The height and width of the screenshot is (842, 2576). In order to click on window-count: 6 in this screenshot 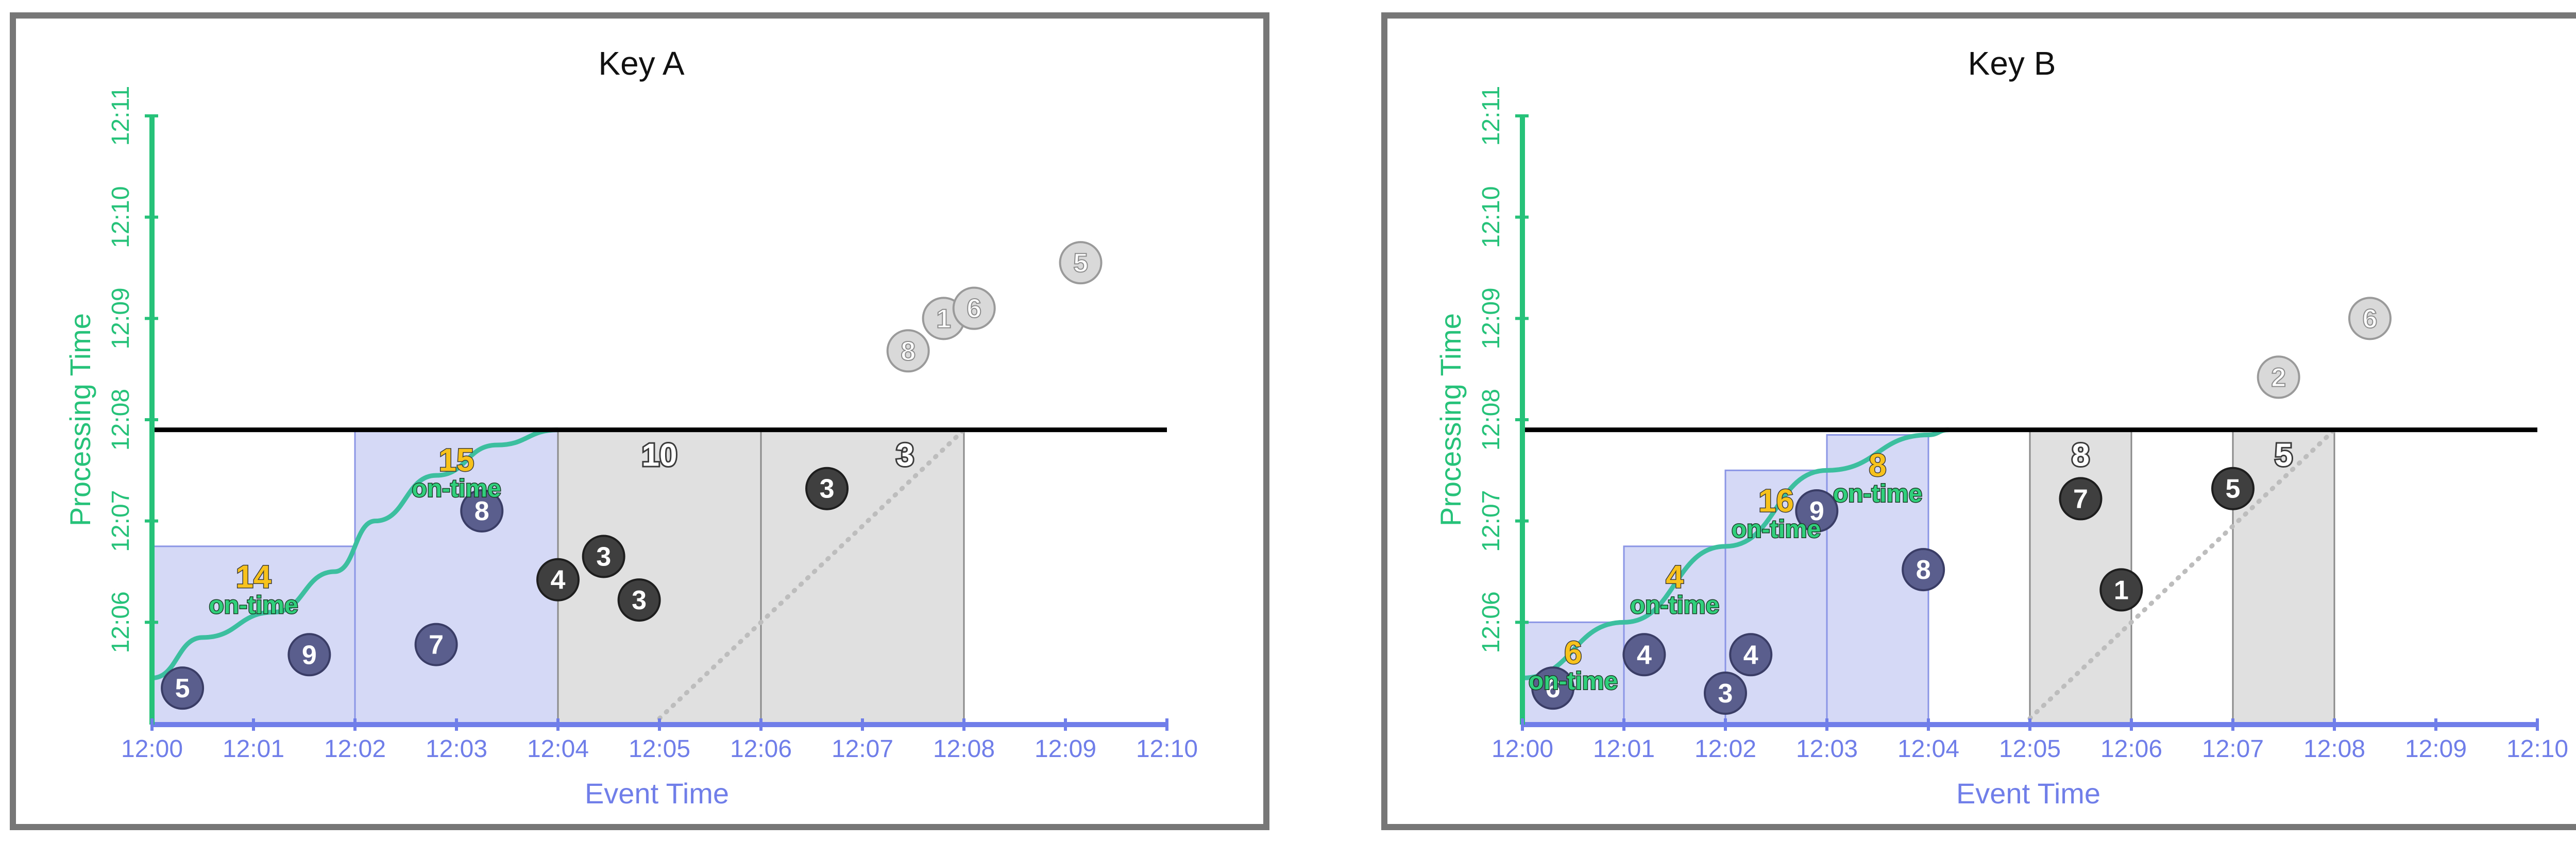, I will do `click(1573, 653)`.